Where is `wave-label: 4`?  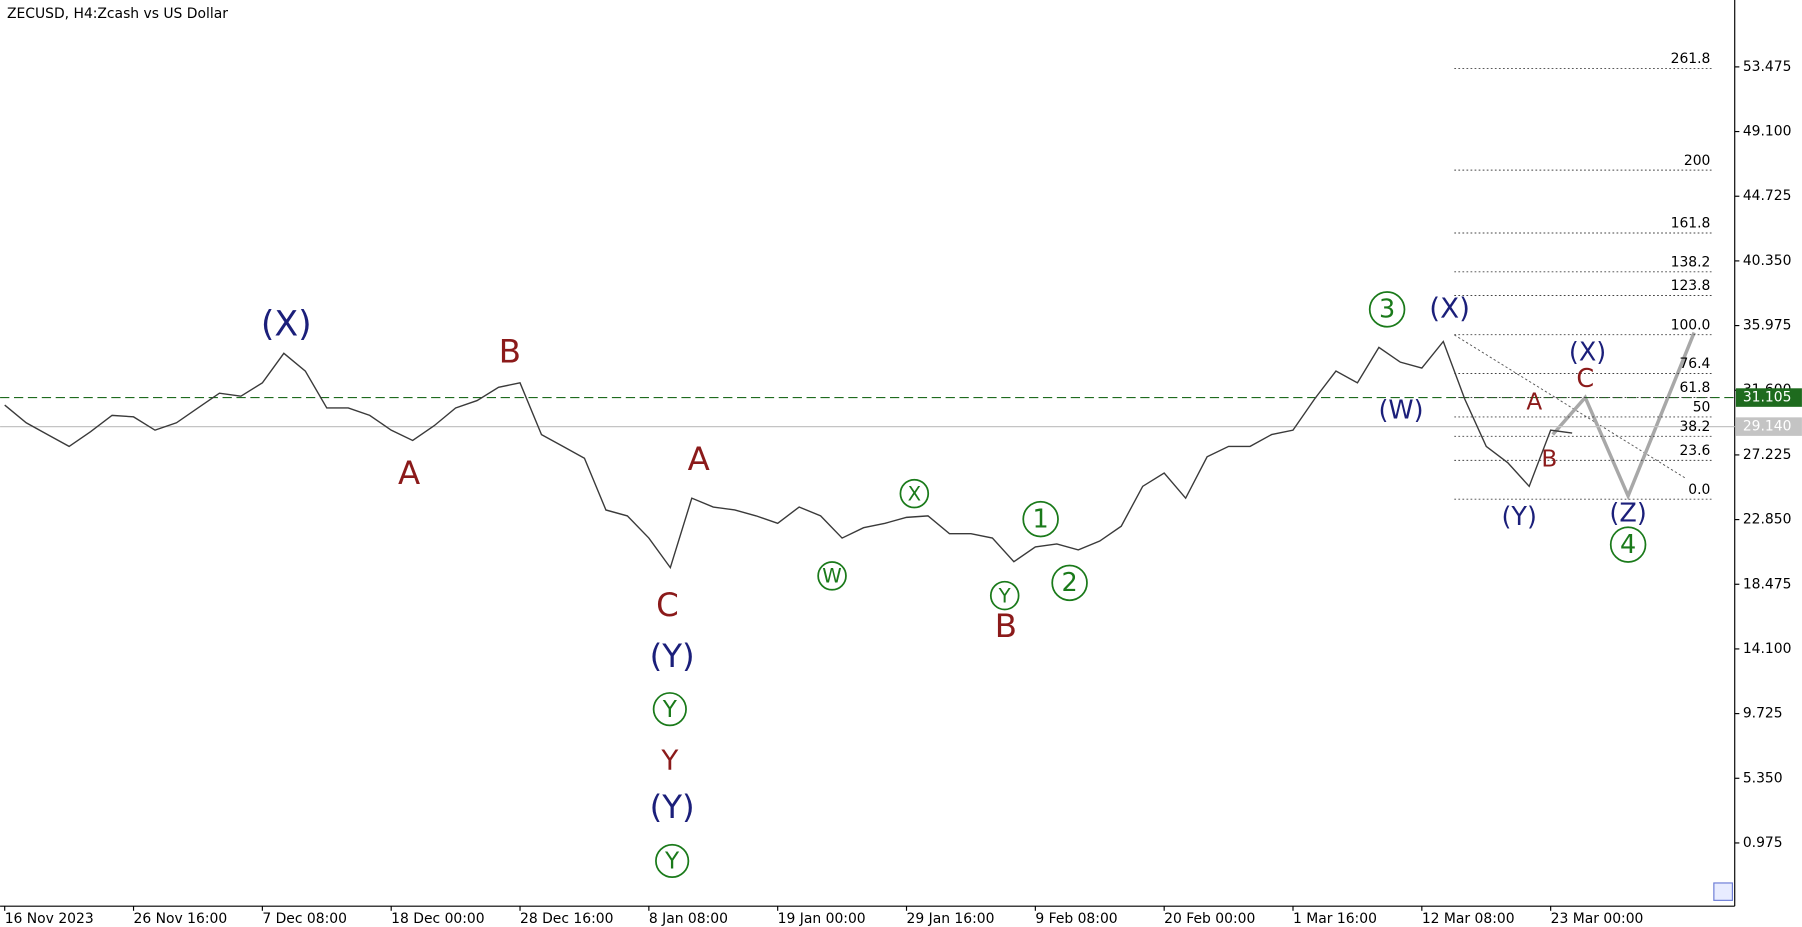
wave-label: 4 is located at coordinates (1628, 545).